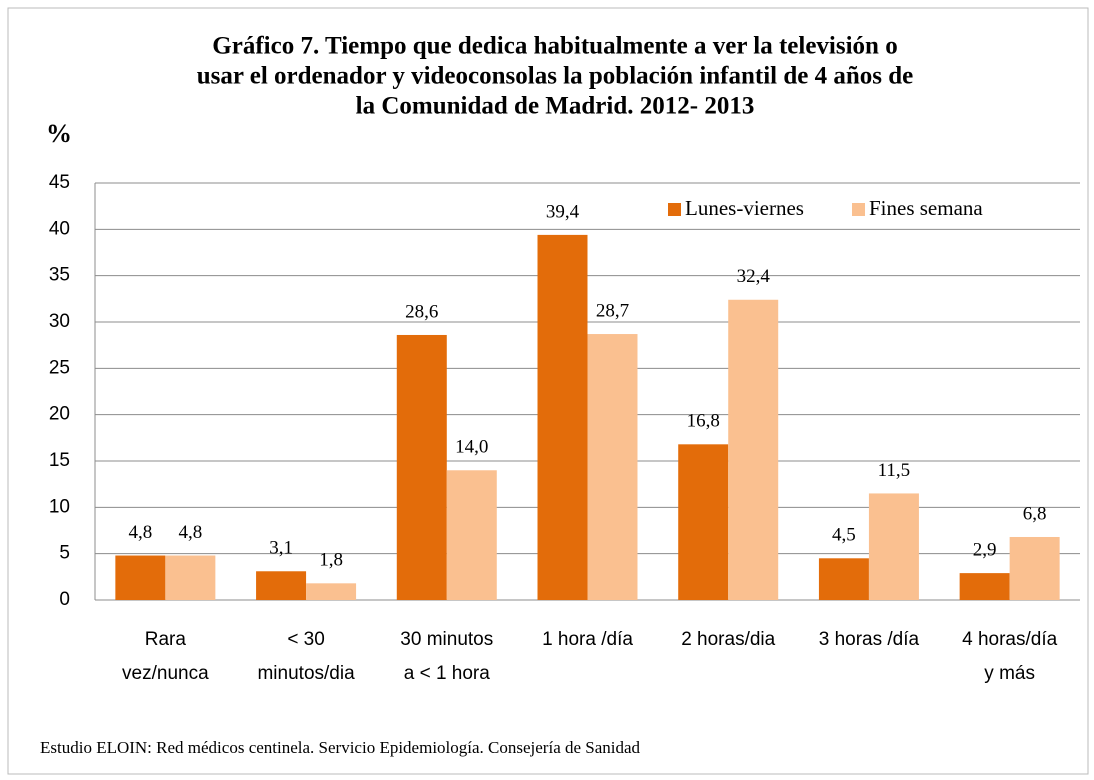 Image resolution: width=1094 pixels, height=780 pixels. What do you see at coordinates (1009, 673) in the screenshot?
I see `x-tick-label: y más` at bounding box center [1009, 673].